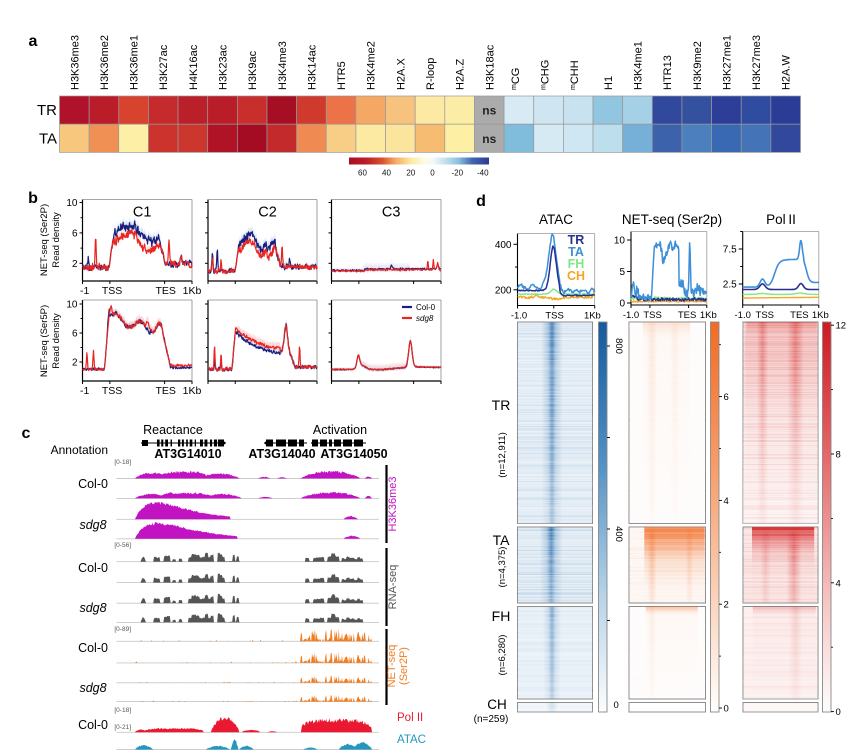 This screenshot has width=858, height=754. Describe the element at coordinates (164, 67) in the screenshot. I see `svg-text: H3K27ac` at that location.